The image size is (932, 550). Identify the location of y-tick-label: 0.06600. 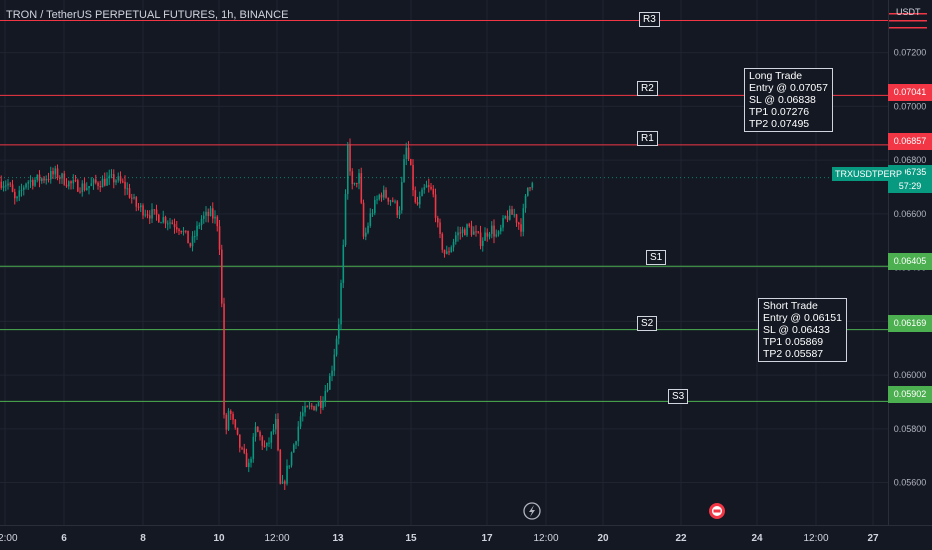
(910, 214).